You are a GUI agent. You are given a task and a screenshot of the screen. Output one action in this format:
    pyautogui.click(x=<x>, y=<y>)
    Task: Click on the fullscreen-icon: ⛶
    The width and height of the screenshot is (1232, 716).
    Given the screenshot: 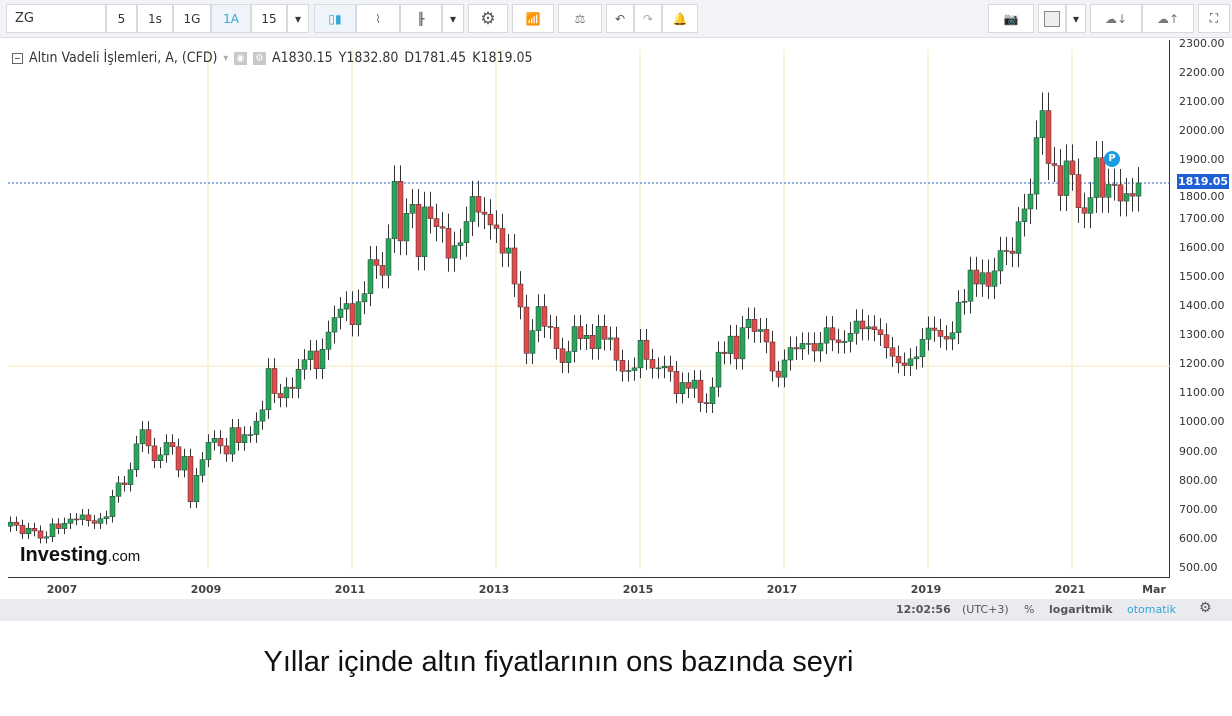 What is the action you would take?
    pyautogui.click(x=1214, y=18)
    